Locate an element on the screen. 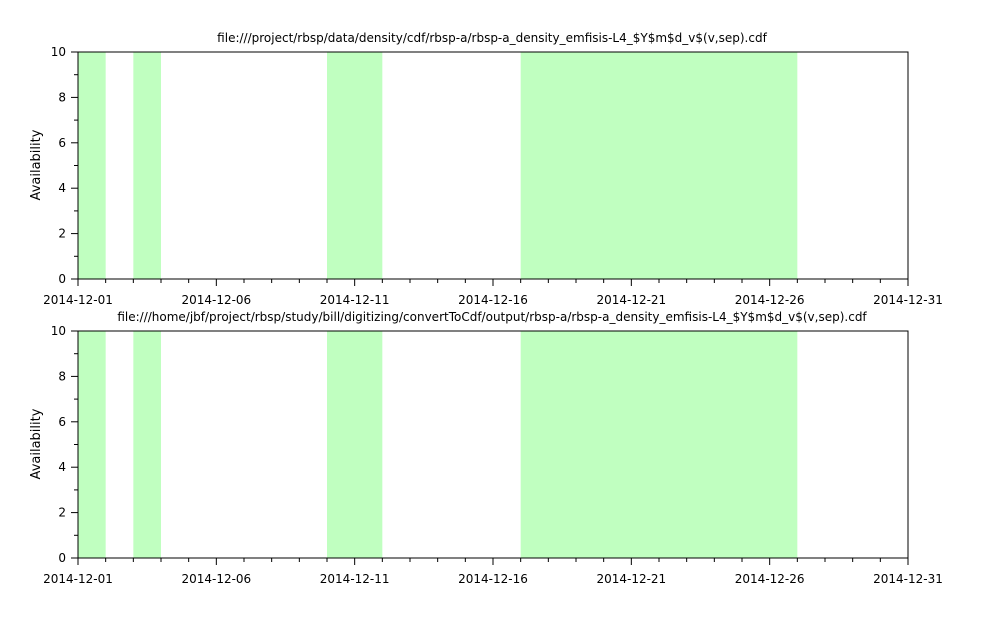 This screenshot has width=999, height=623. bottom-x-tick-label: 2014-12-01 is located at coordinates (78, 579).